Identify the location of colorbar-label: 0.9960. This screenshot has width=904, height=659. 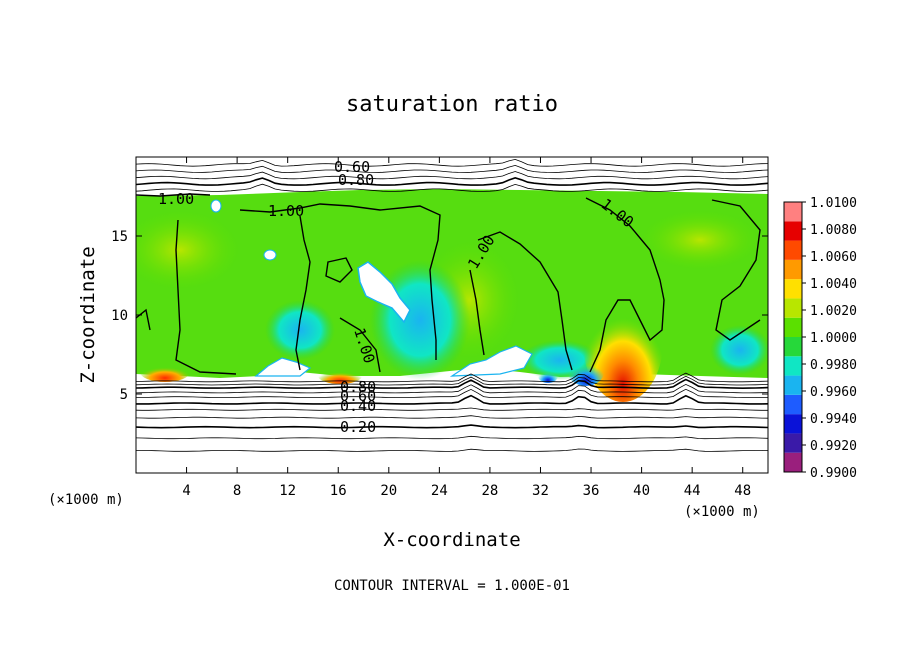
(833, 392).